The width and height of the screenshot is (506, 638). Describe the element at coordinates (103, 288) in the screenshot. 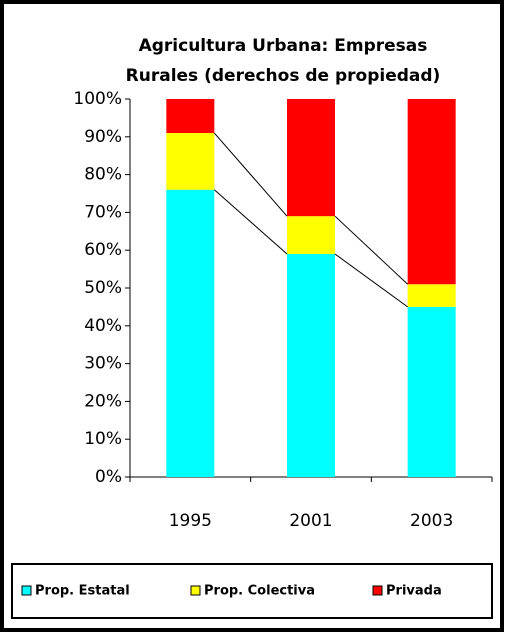

I see `y-tick-label: 50%` at that location.